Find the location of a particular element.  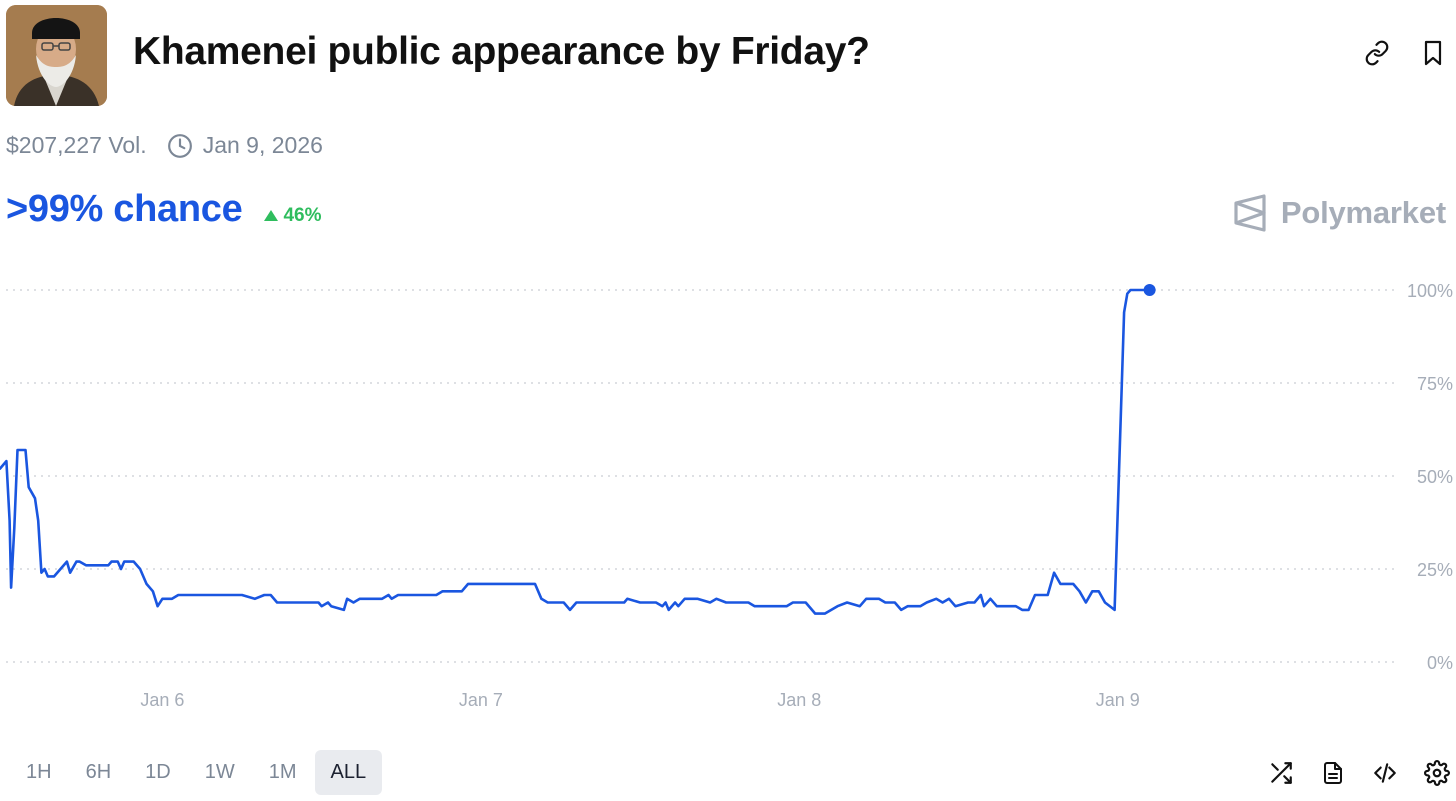

bookmark-icon is located at coordinates (1433, 53).